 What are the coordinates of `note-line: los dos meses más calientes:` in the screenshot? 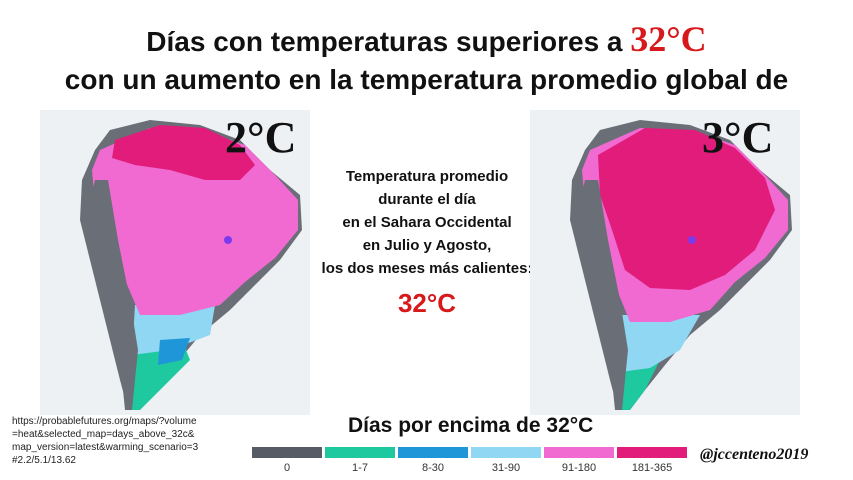 It's located at (427, 268).